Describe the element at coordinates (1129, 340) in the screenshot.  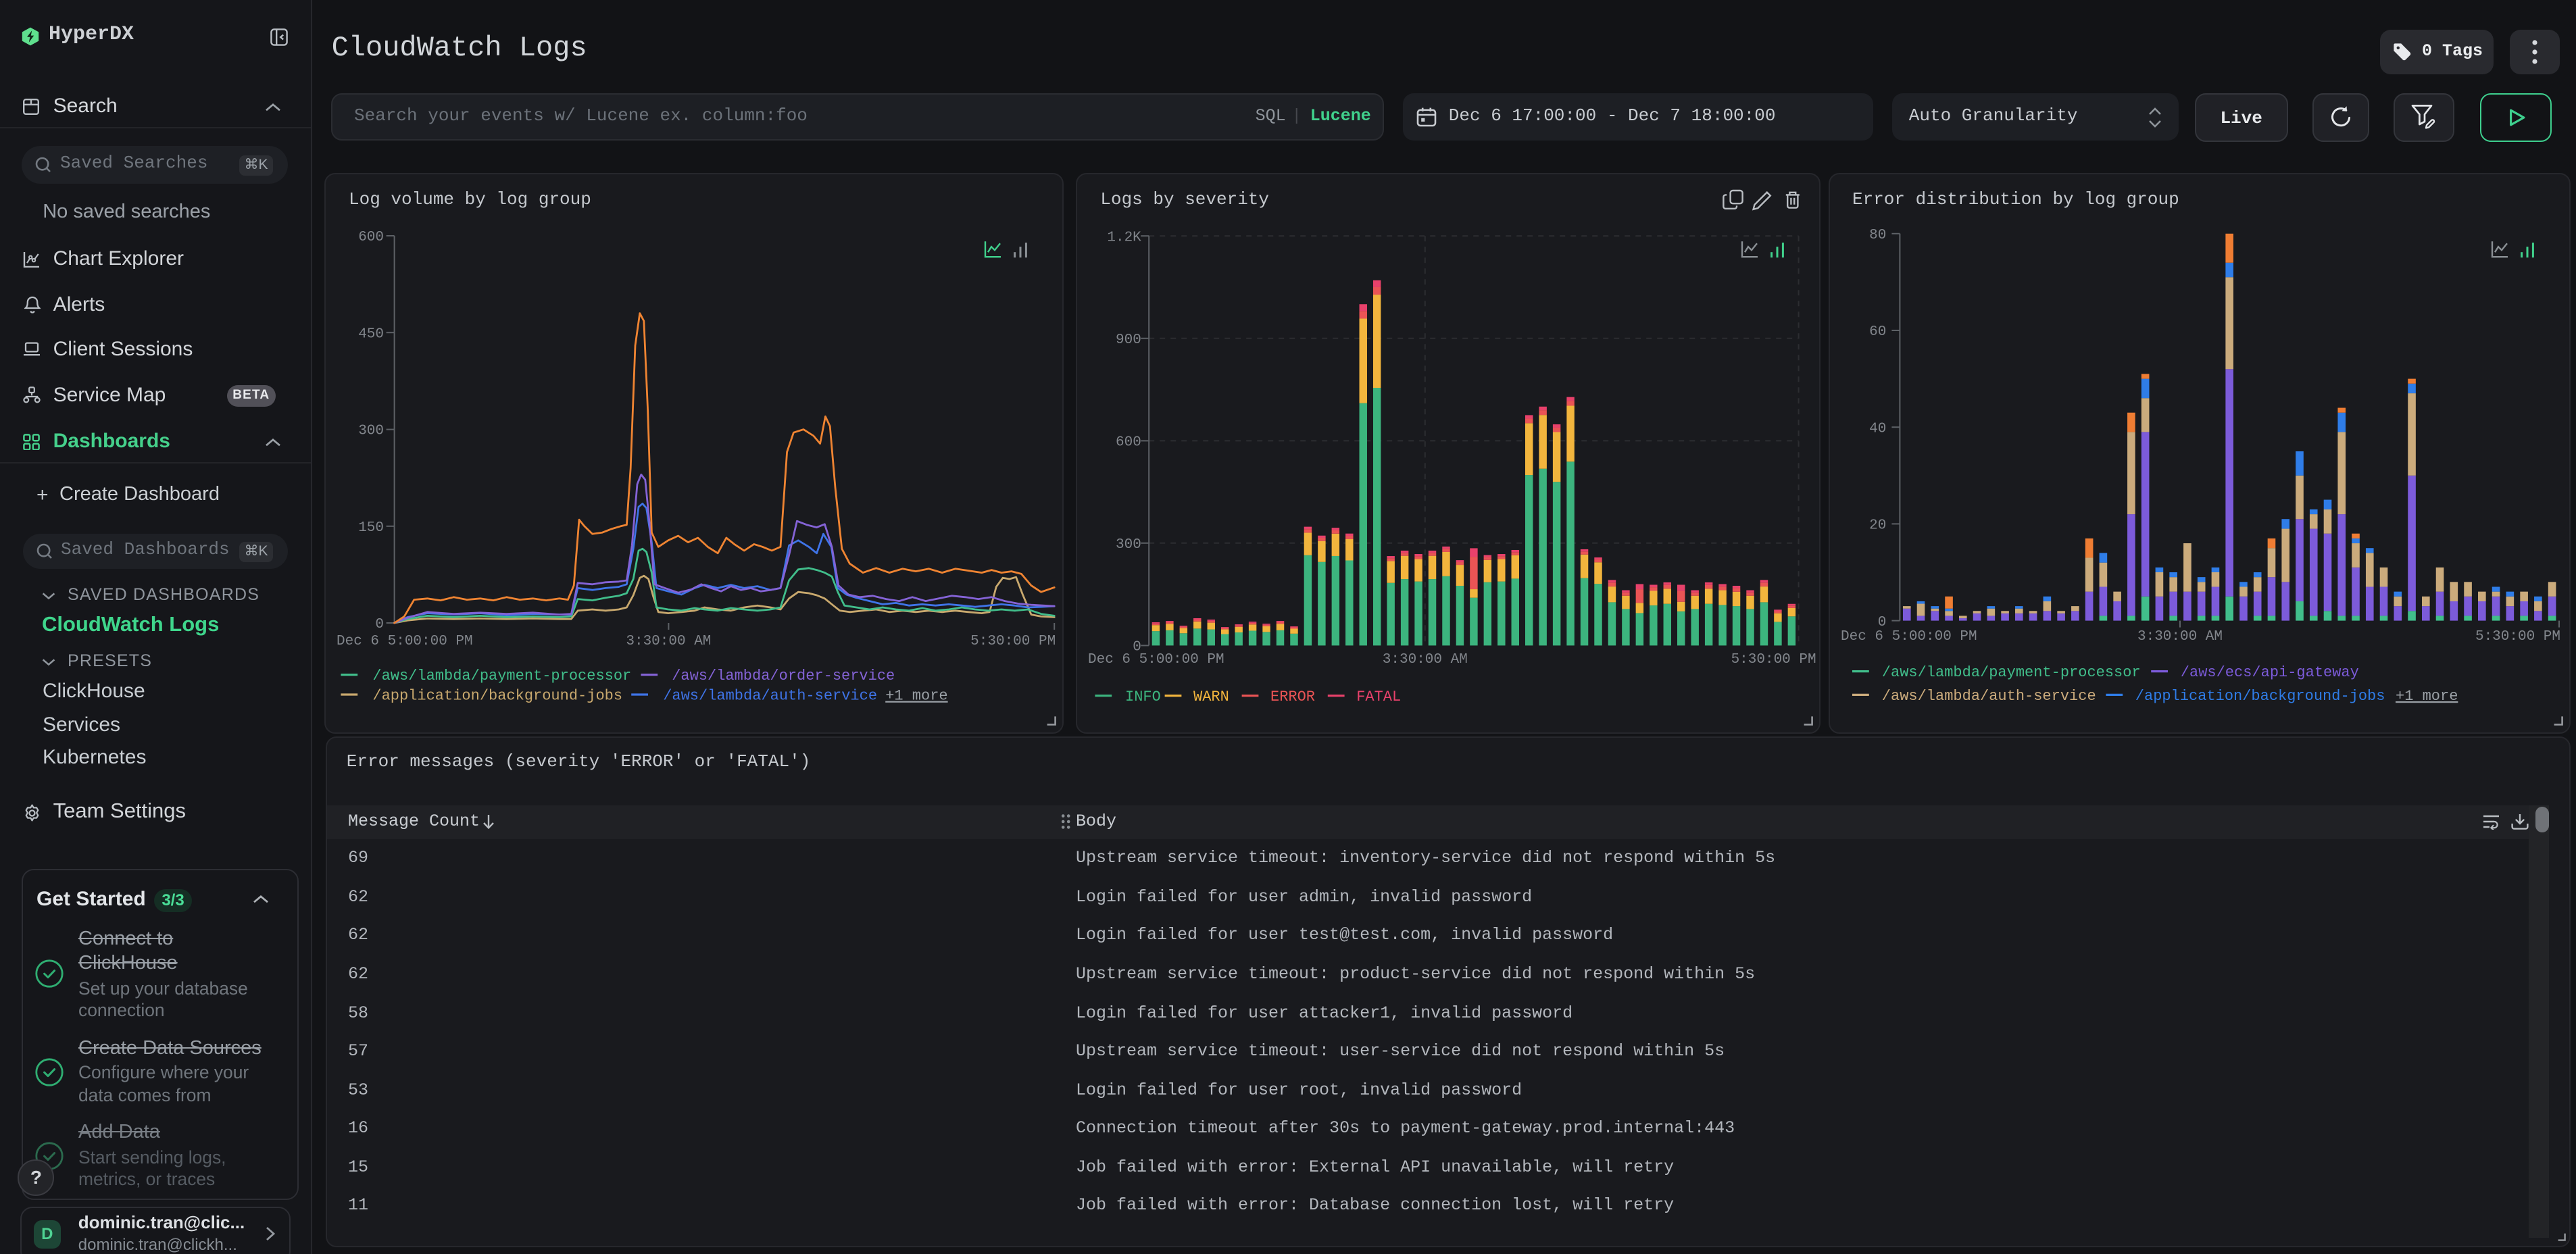
I see `svg-text: 900` at that location.